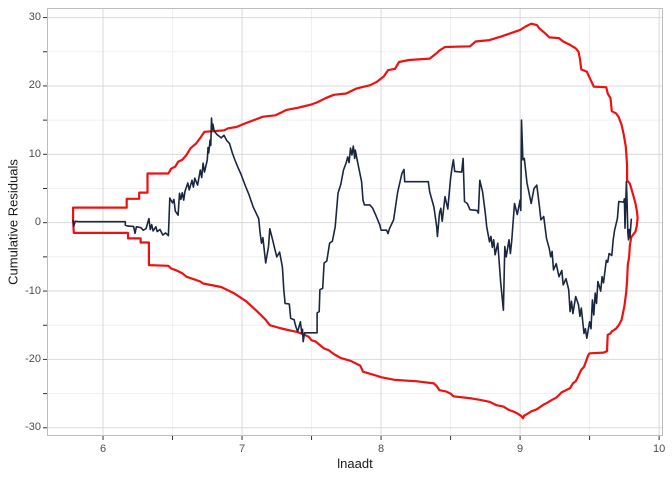  Describe the element at coordinates (355, 463) in the screenshot. I see `x-axis-title: lnaadt` at that location.